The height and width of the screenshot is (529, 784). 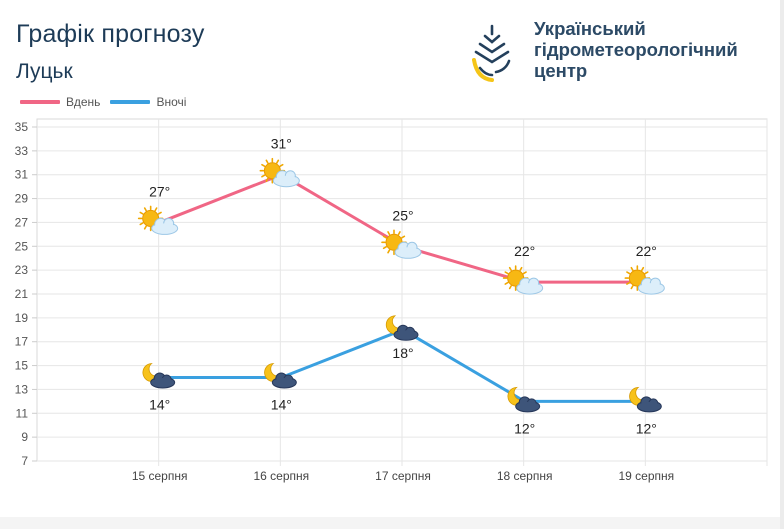 I want to click on data-point: 12°, so click(x=524, y=411).